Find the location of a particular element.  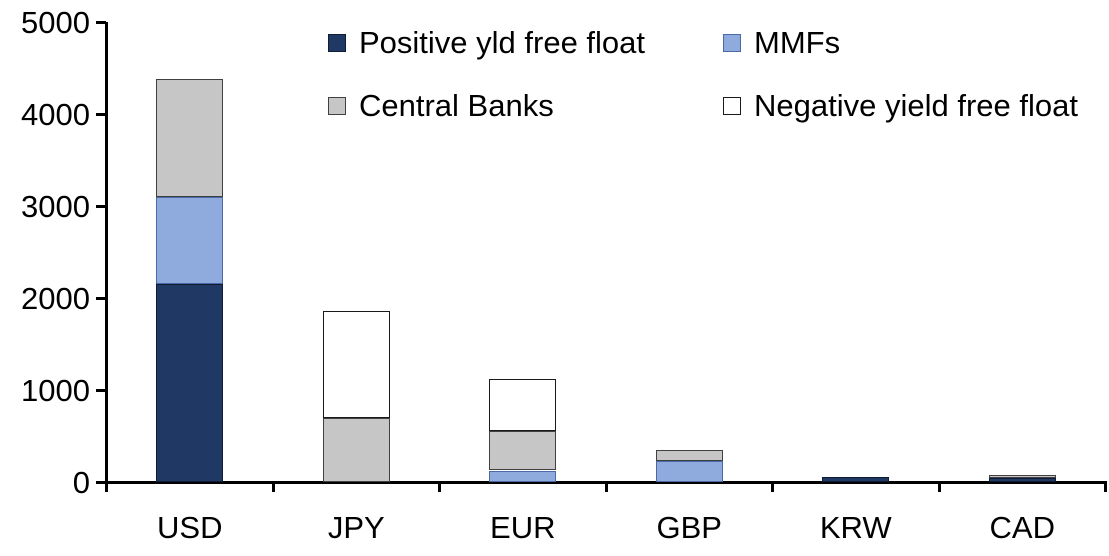

y-tick-label-0: 0 is located at coordinates (81, 482).